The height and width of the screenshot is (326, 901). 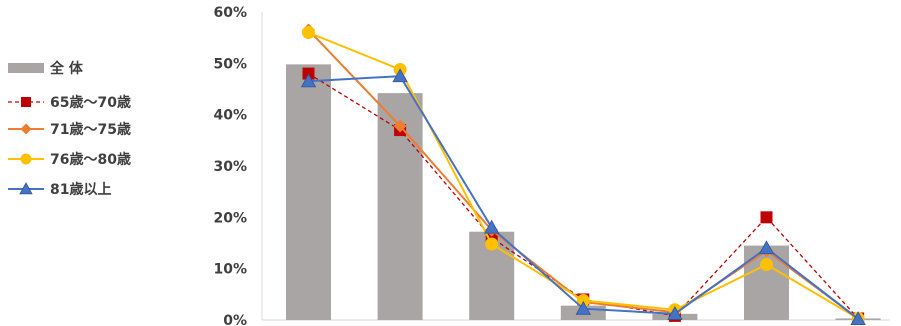 I want to click on y-tick-label: 20%, so click(x=230, y=218).